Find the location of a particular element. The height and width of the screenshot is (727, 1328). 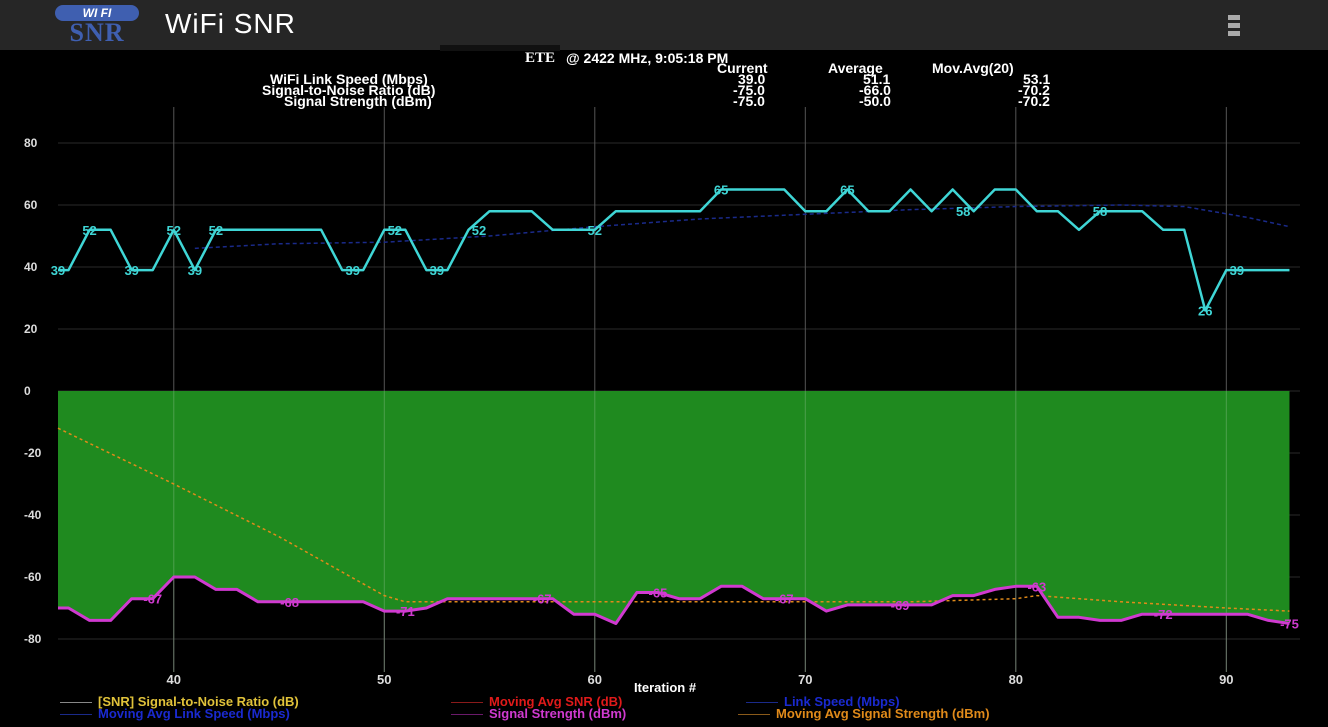

x-tick-label: 70 is located at coordinates (805, 679).